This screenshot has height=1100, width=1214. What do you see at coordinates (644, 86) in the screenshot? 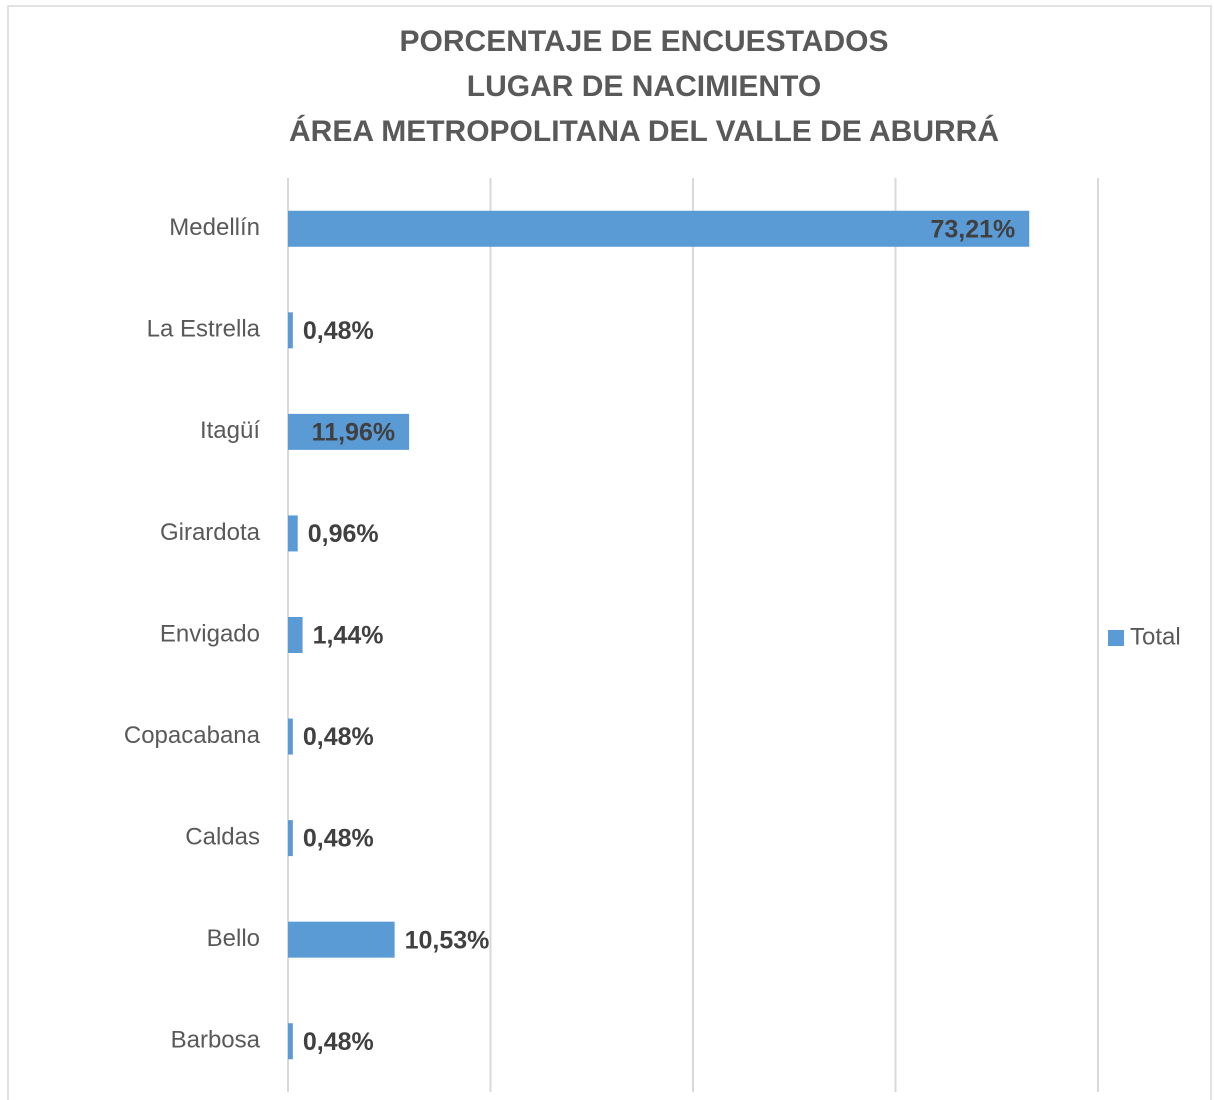
I see `chart-title: LUGAR DE NACIMIENTO` at bounding box center [644, 86].